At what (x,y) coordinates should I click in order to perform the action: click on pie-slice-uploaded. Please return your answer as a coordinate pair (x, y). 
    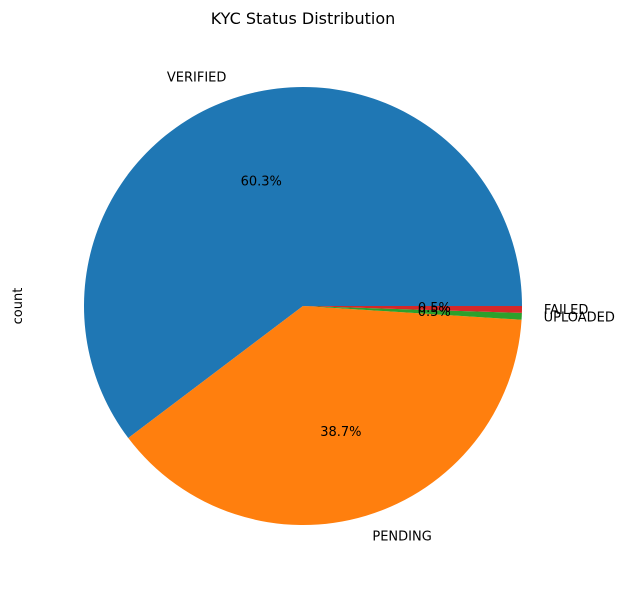
    Looking at the image, I should click on (412, 313).